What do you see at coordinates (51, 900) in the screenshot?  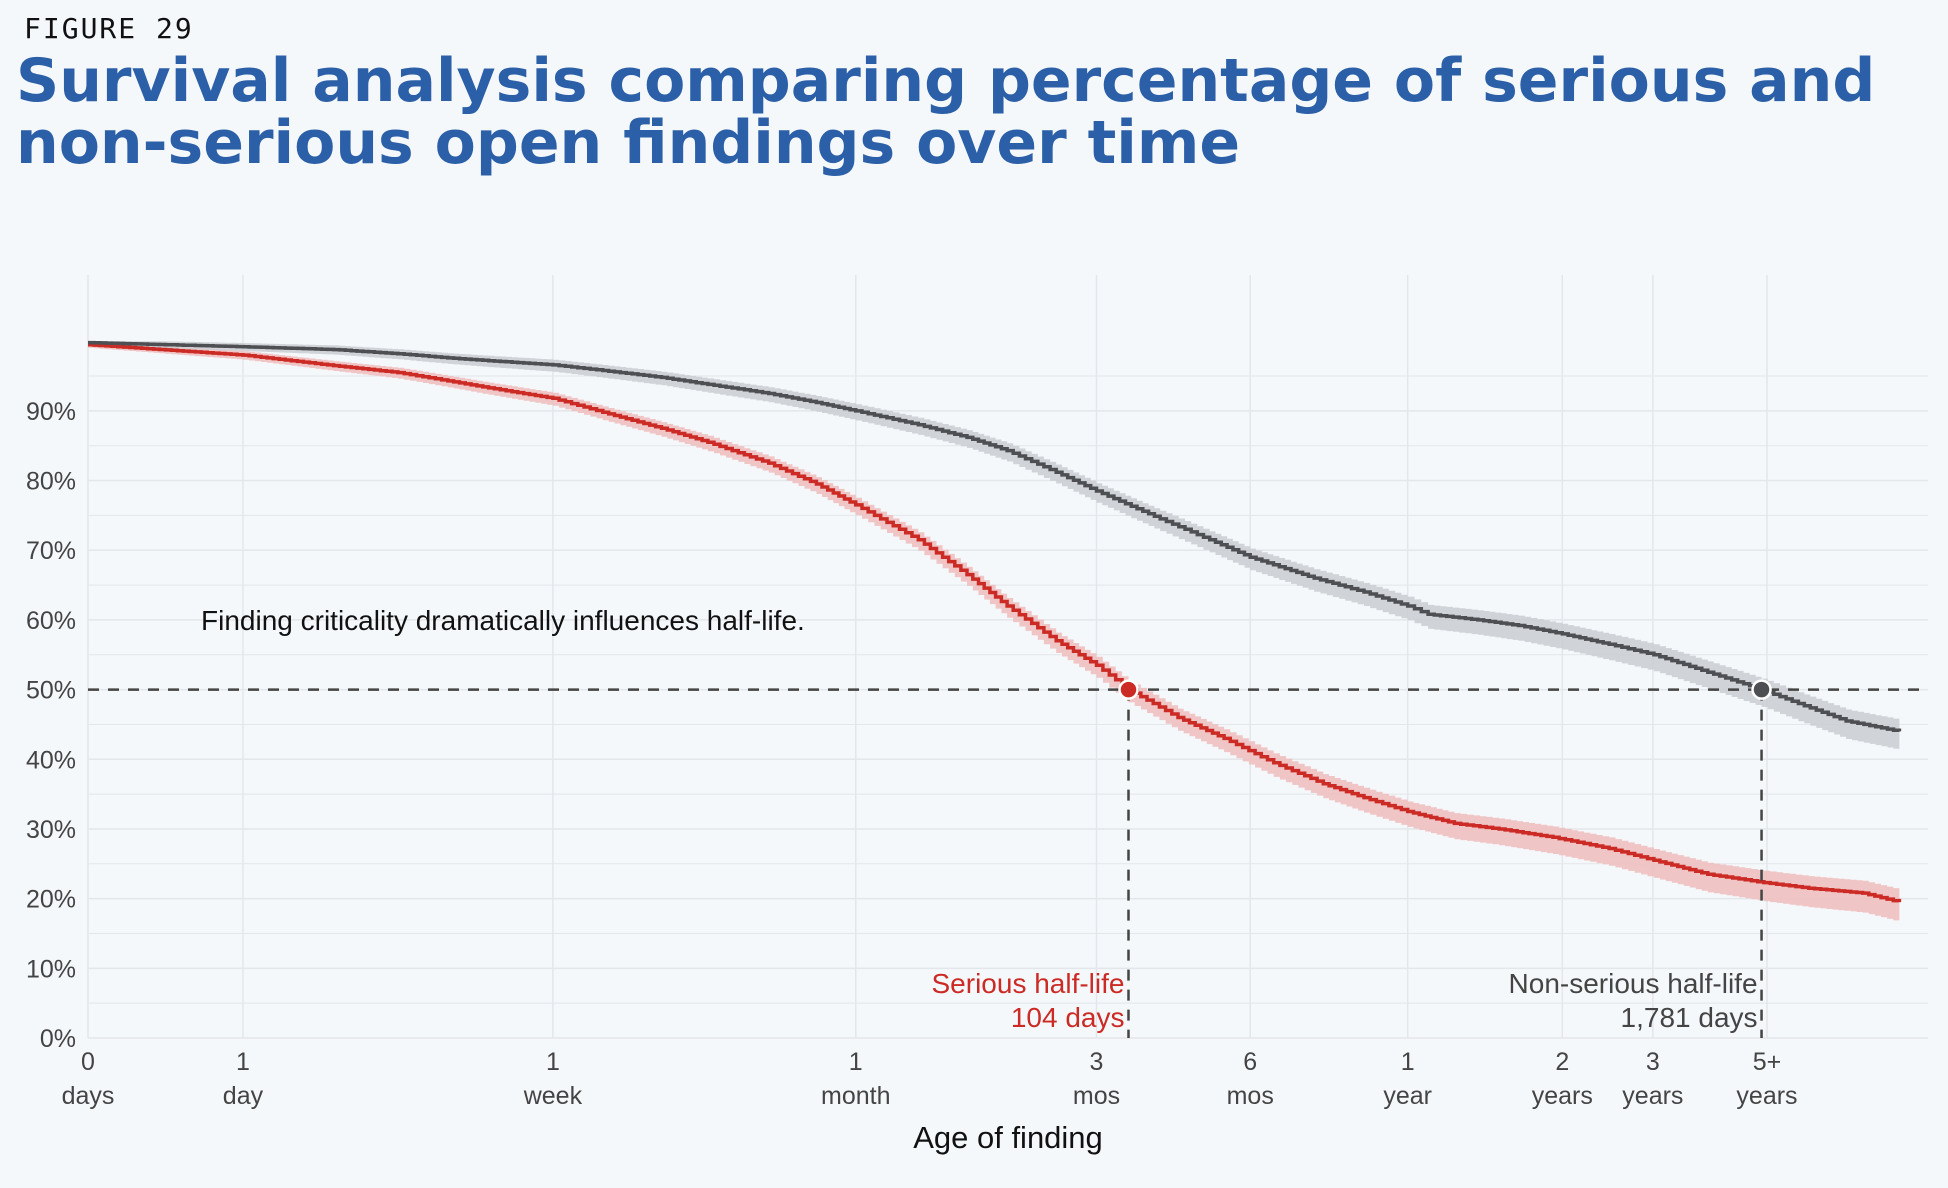 I see `y-tick-label: 20%` at bounding box center [51, 900].